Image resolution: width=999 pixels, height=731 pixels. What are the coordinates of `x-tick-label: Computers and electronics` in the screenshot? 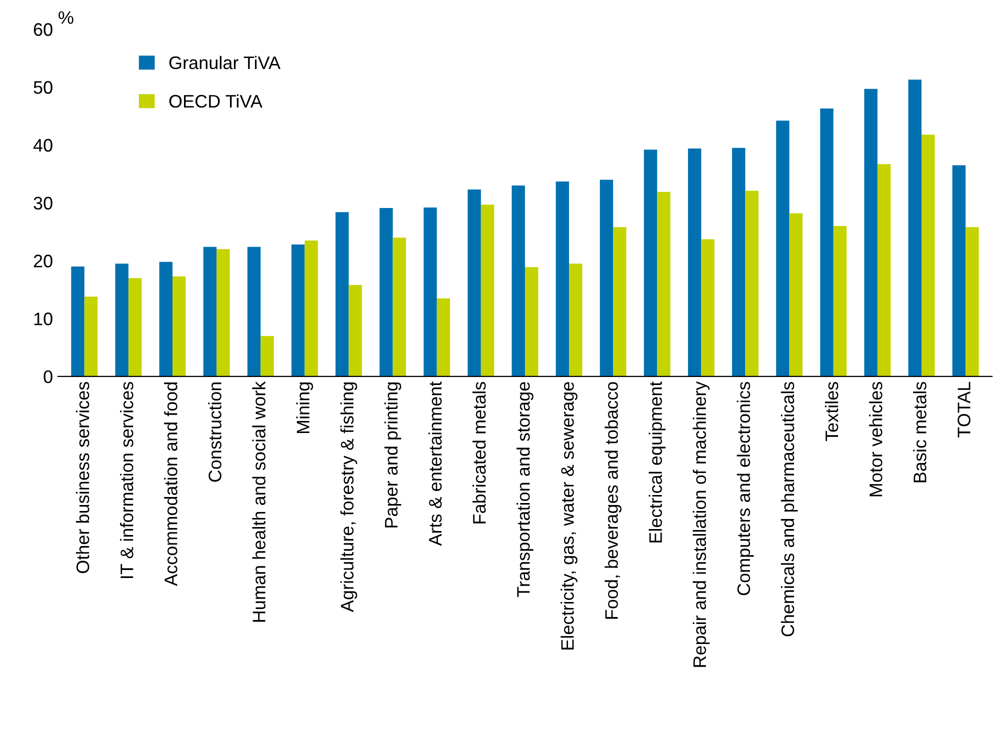 It's located at (745, 489).